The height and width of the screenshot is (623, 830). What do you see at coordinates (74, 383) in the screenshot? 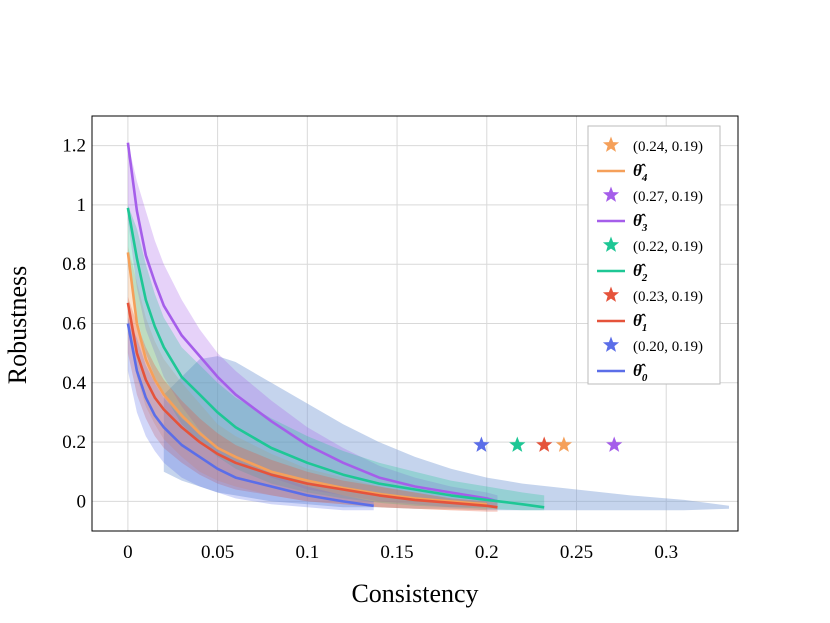
I see `y-tick-label: 0.4` at bounding box center [74, 383].